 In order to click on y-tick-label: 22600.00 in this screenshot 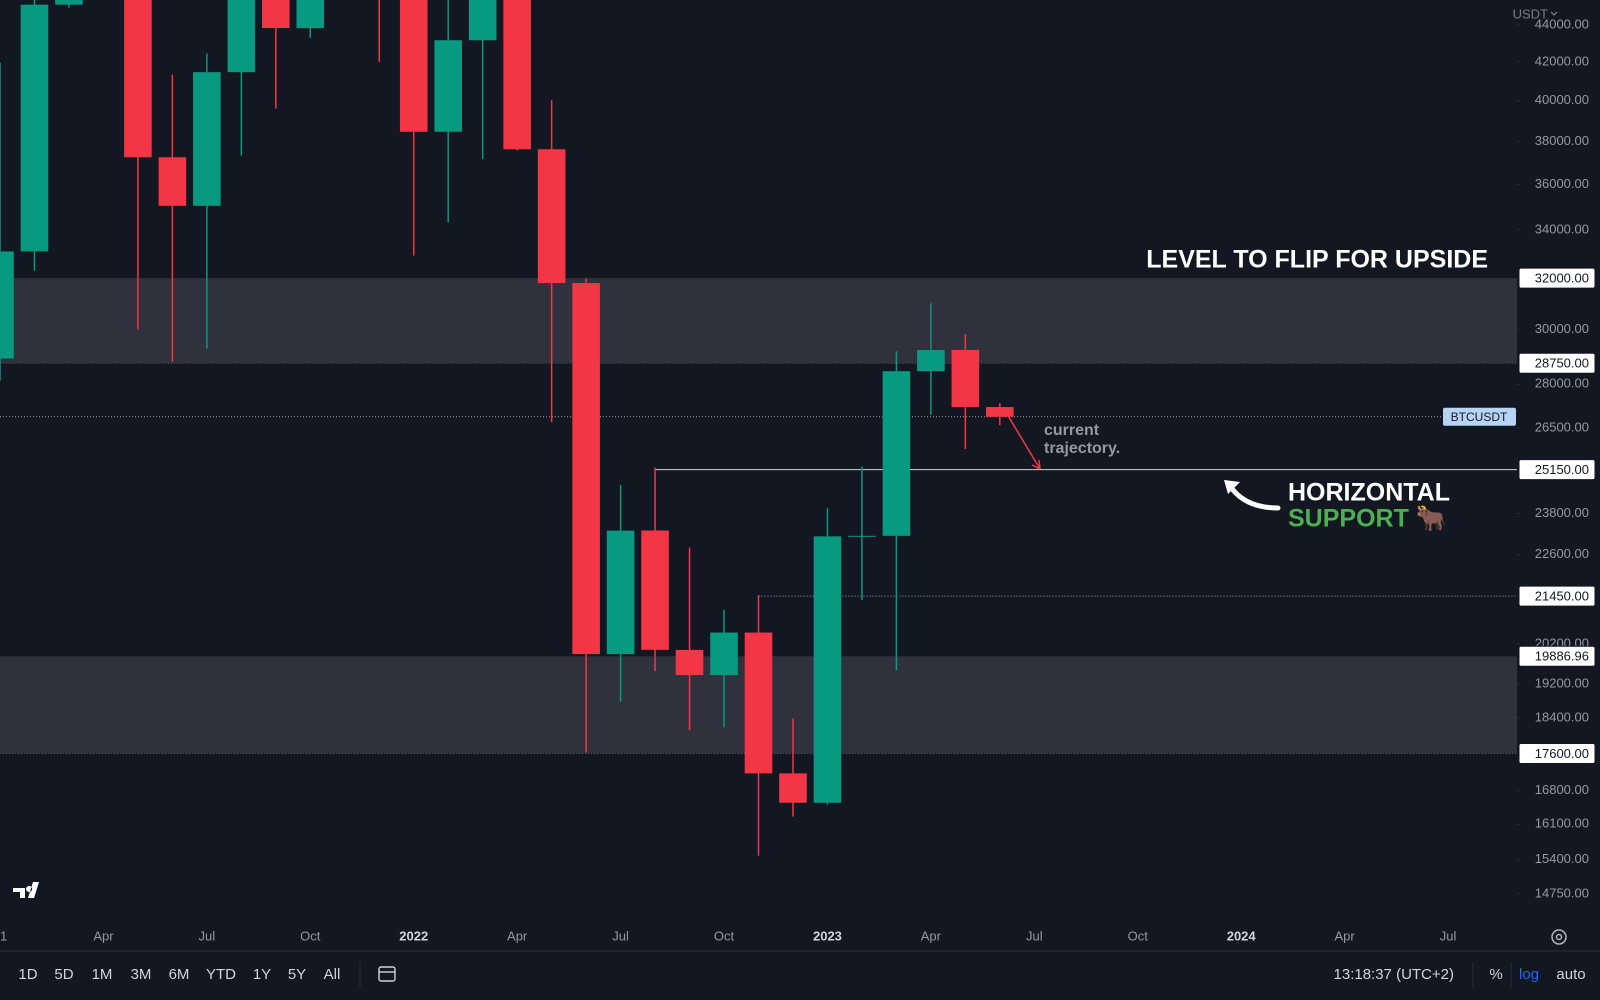, I will do `click(1562, 553)`.